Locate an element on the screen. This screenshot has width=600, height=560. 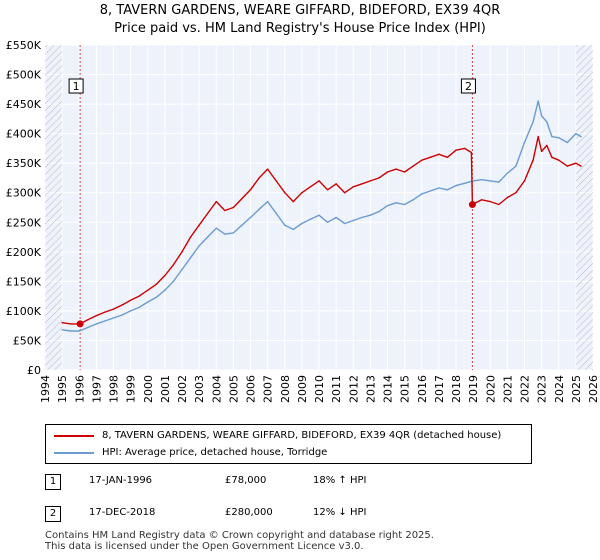
x-tick-label: 1994 is located at coordinates (45, 389).